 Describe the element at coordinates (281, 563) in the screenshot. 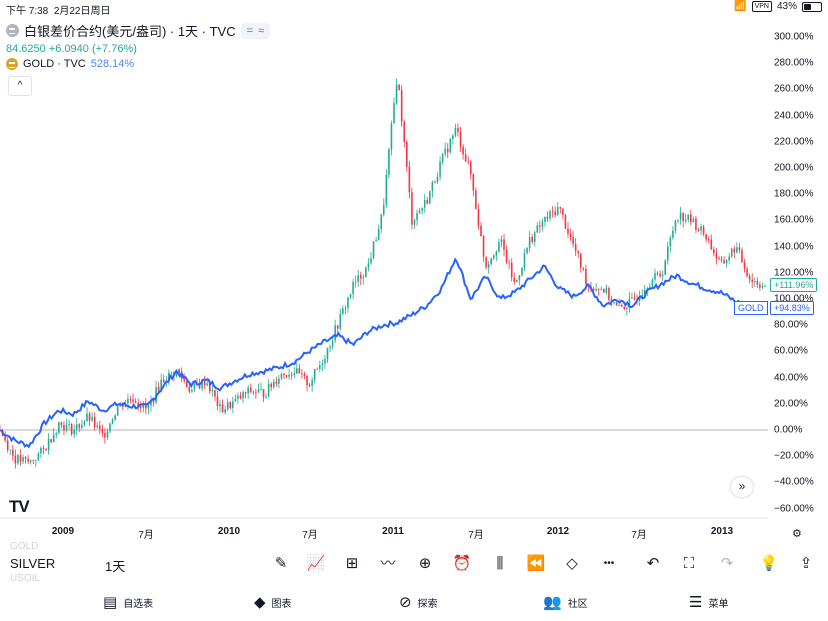

I see `draw-pen-icon: ✎` at that location.